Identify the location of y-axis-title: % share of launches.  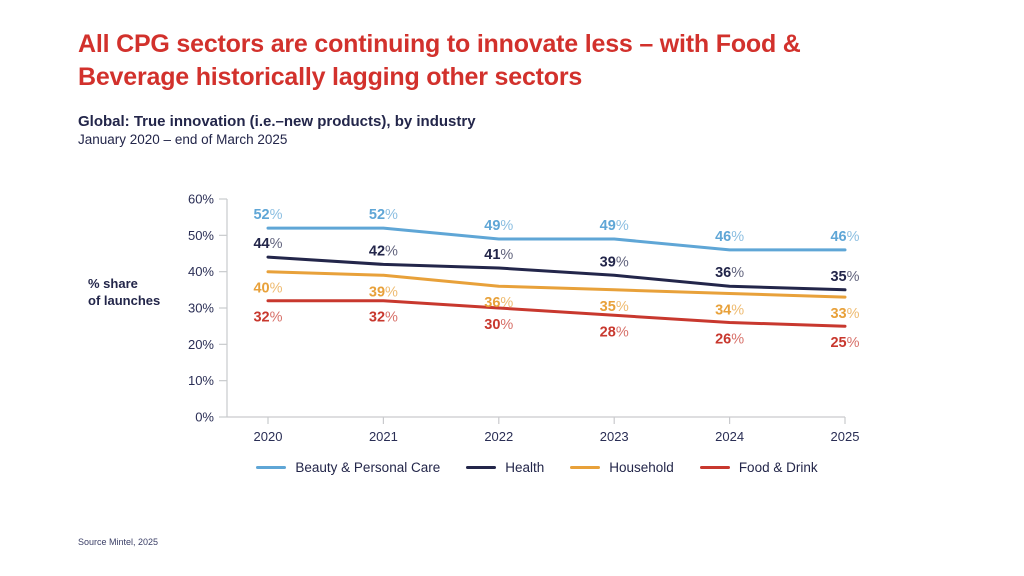
(124, 293).